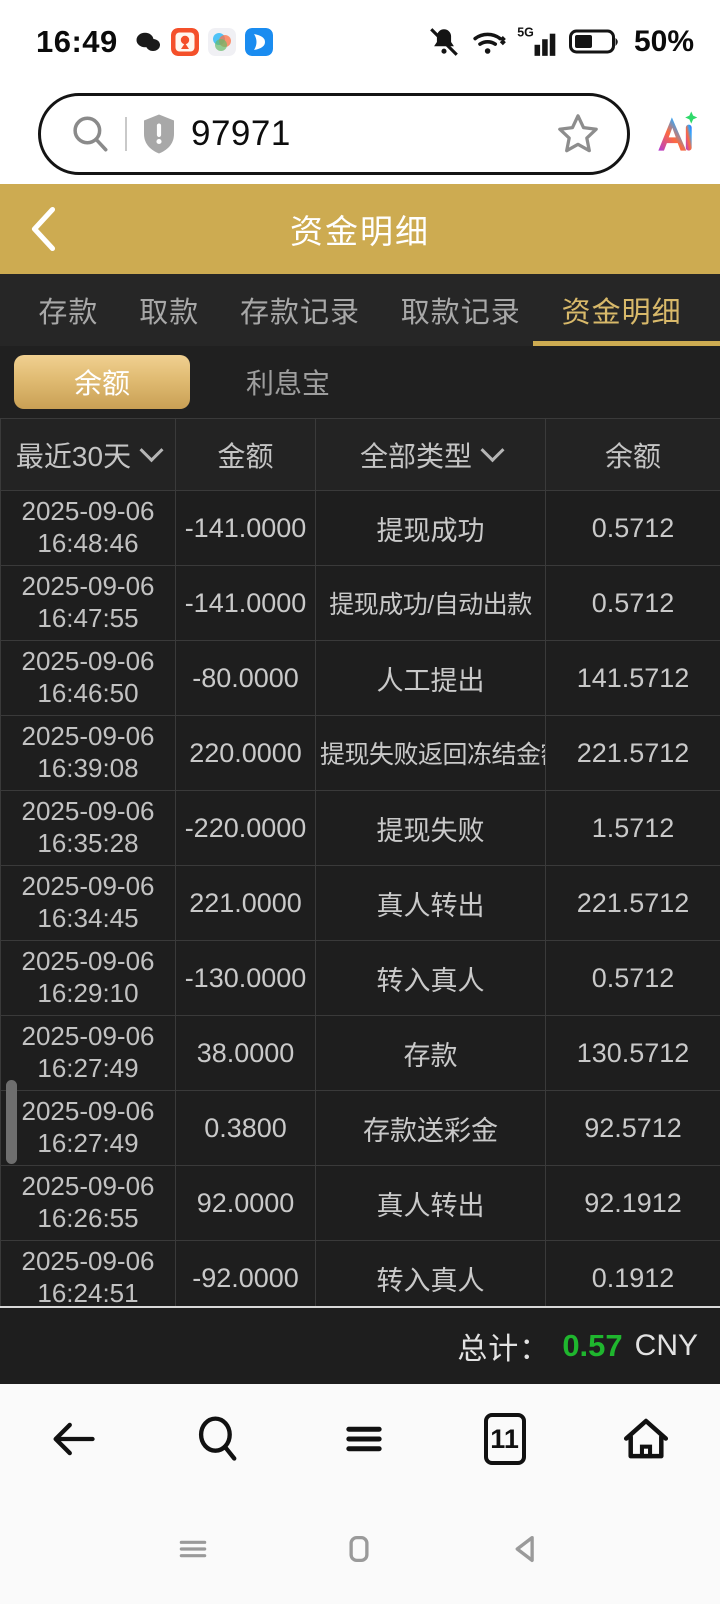 The width and height of the screenshot is (720, 1604). Describe the element at coordinates (560, 42) in the screenshot. I see `status-bar-system-icons: 5G 50%` at that location.